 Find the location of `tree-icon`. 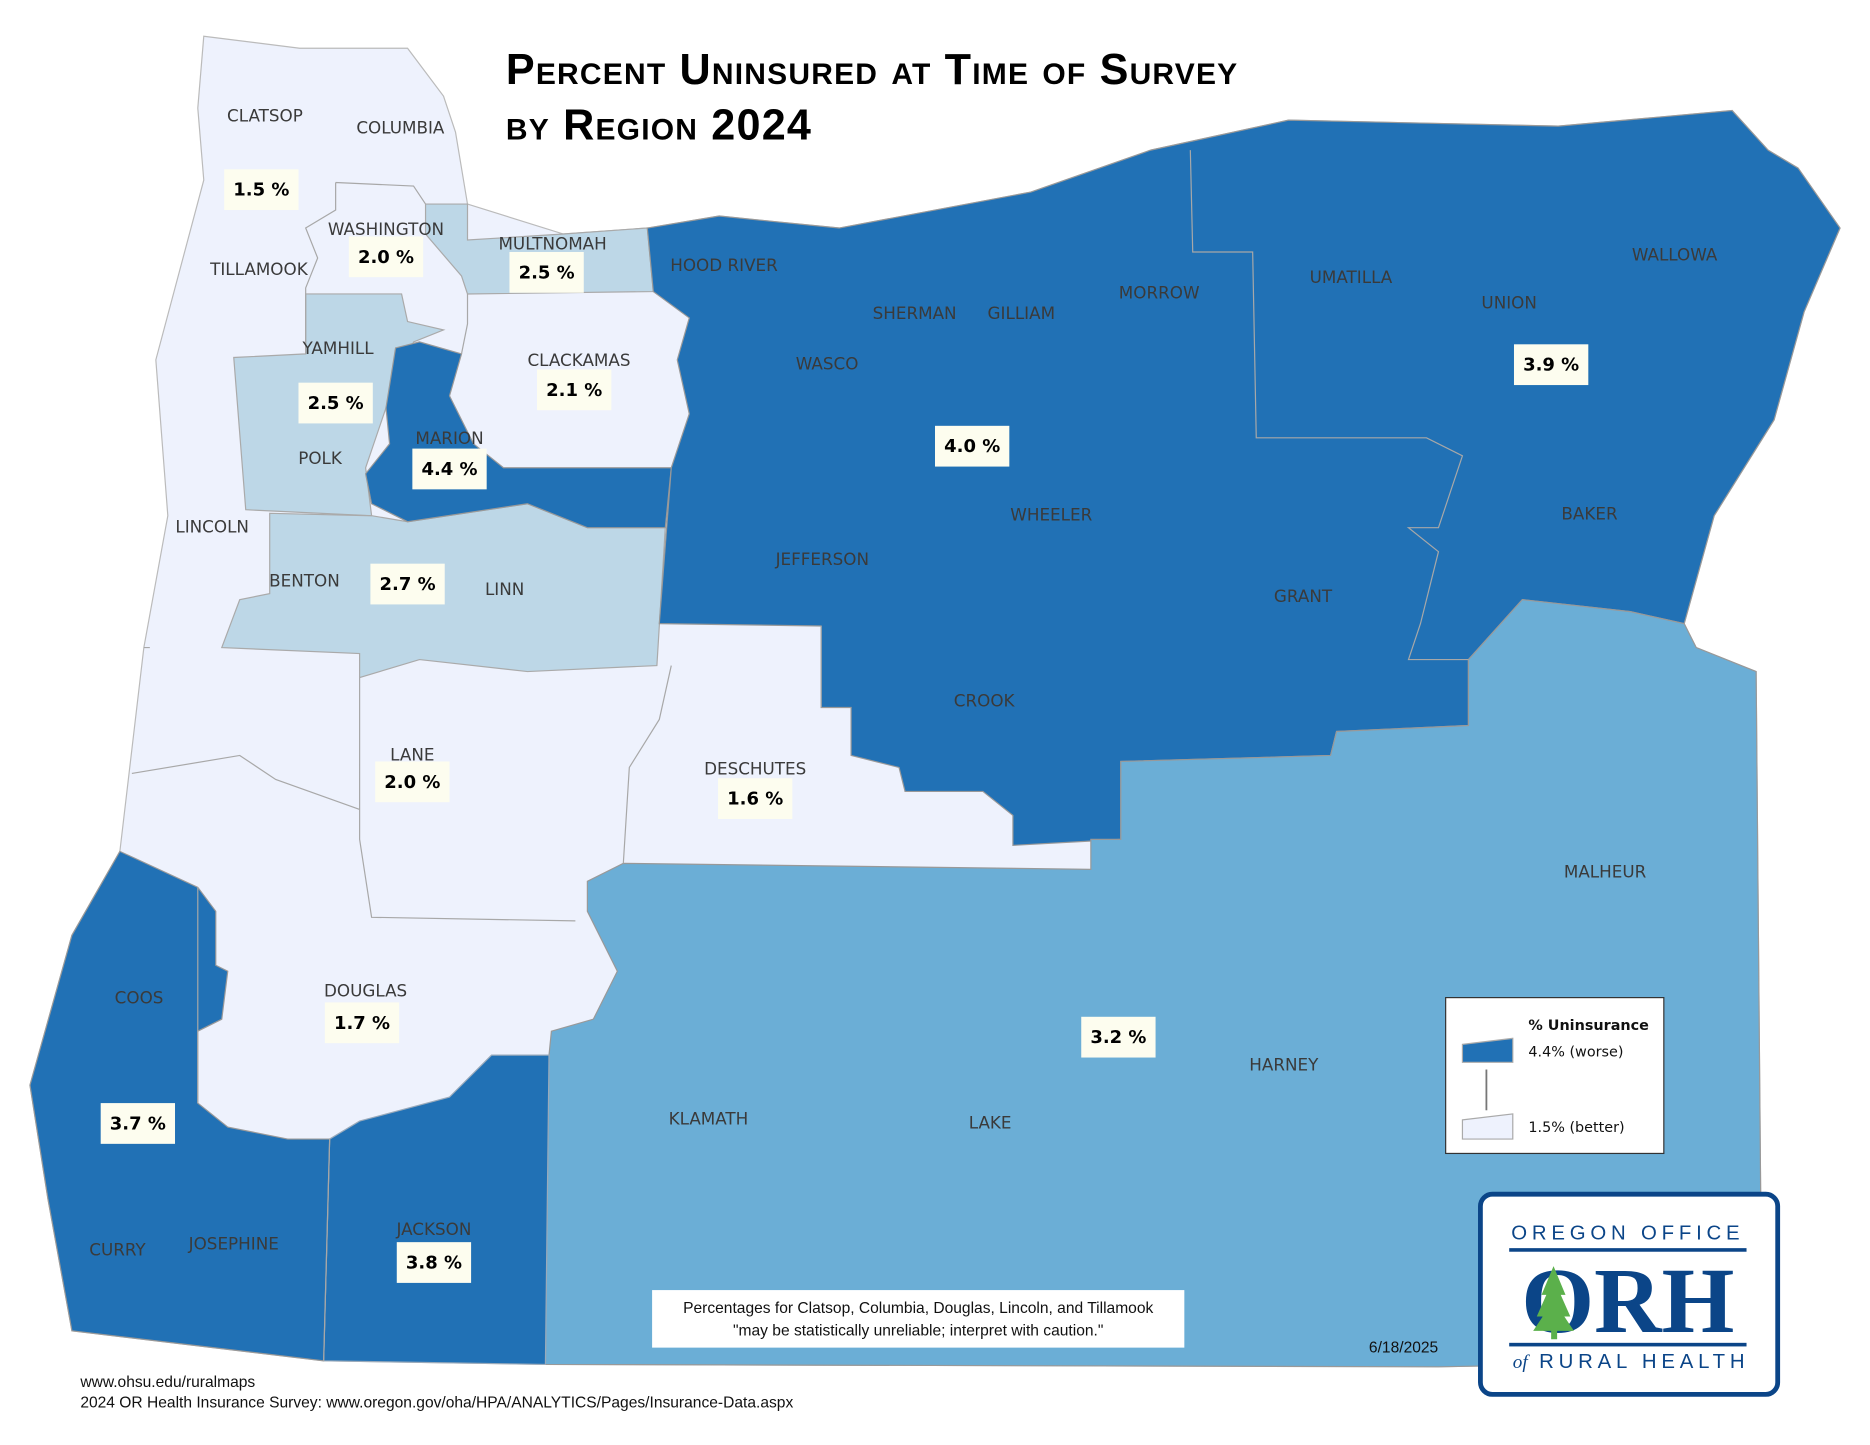

tree-icon is located at coordinates (1553, 1303).